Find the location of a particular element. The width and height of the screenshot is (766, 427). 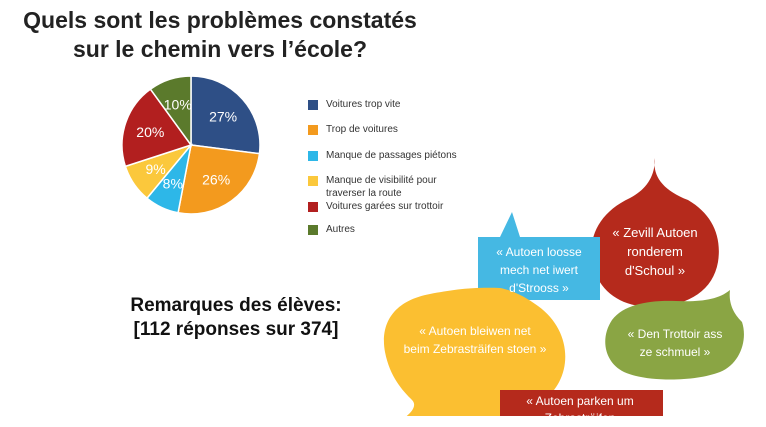

chart-title-line-1: Quels sont les problèmes constatés is located at coordinates (220, 20).